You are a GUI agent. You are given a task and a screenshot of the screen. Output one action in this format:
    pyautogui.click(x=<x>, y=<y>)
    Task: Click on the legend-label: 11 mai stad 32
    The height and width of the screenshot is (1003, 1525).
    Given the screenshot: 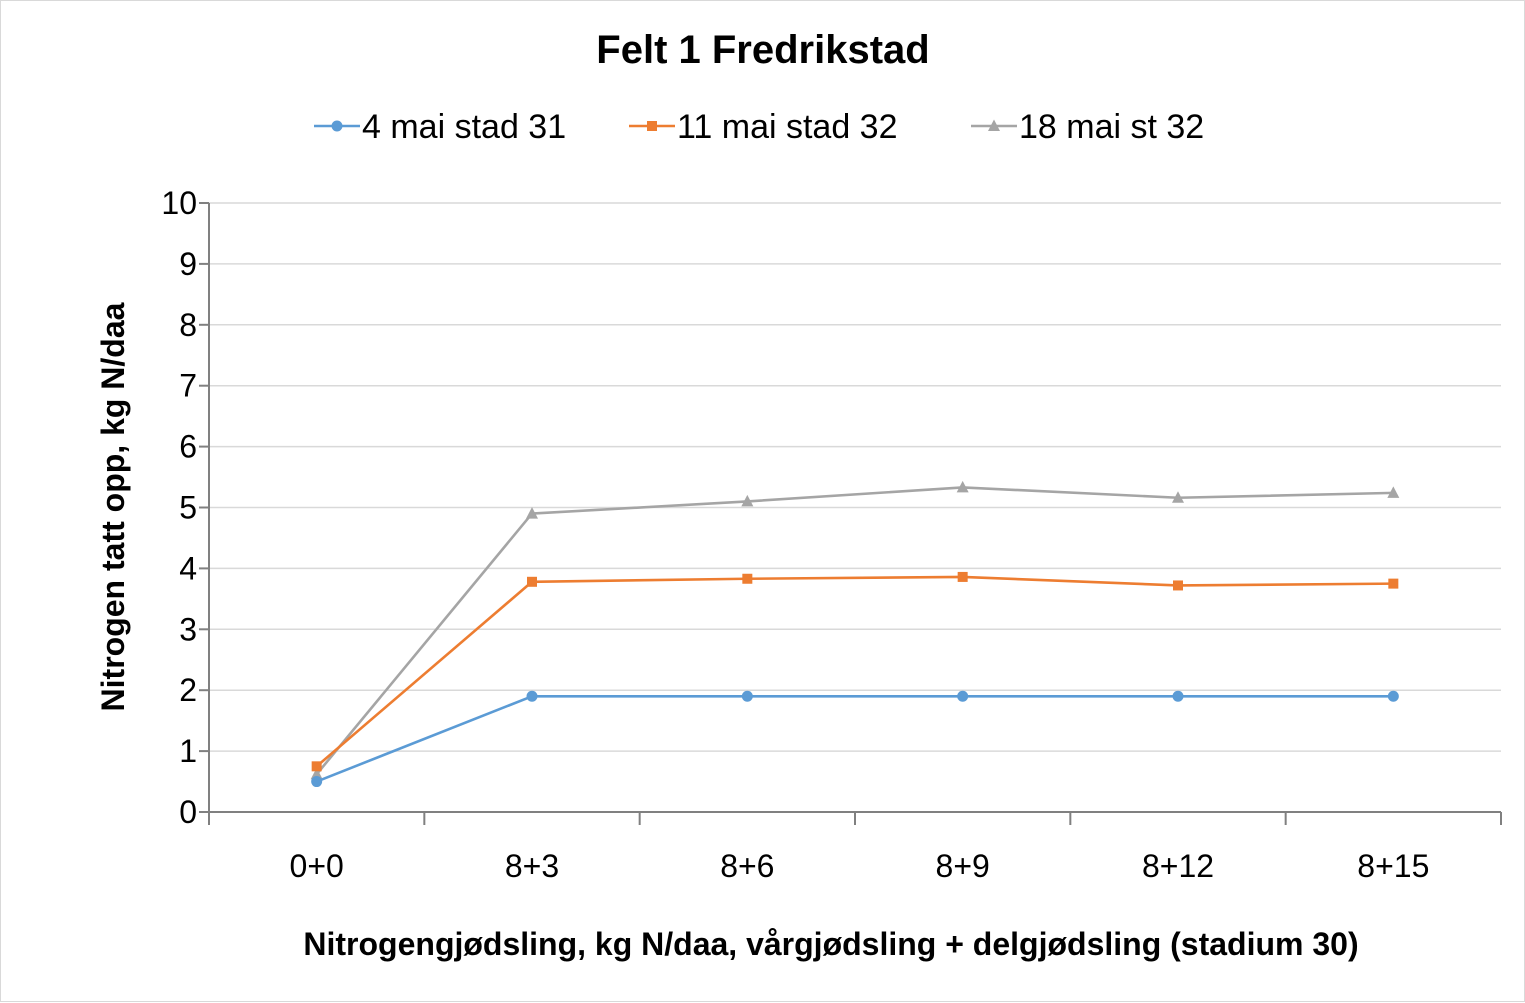 What is the action you would take?
    pyautogui.click(x=787, y=127)
    